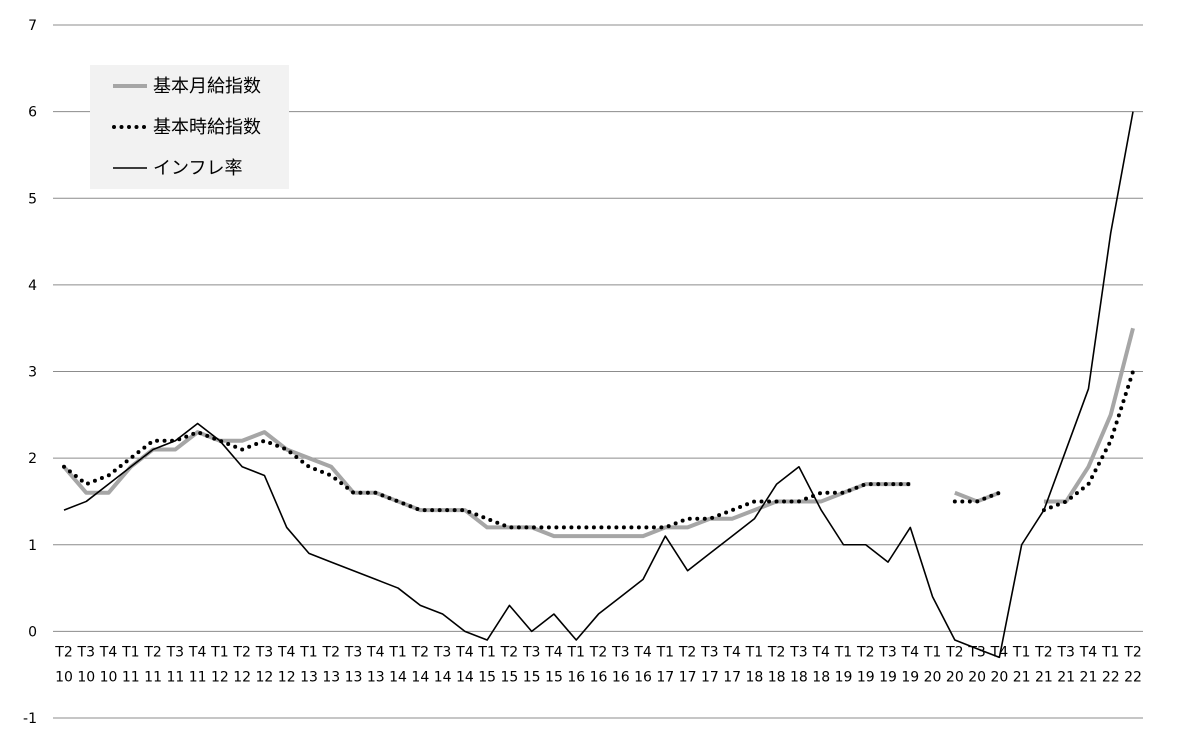 The height and width of the screenshot is (744, 1183). I want to click on y-tick-label: 7, so click(32, 26).